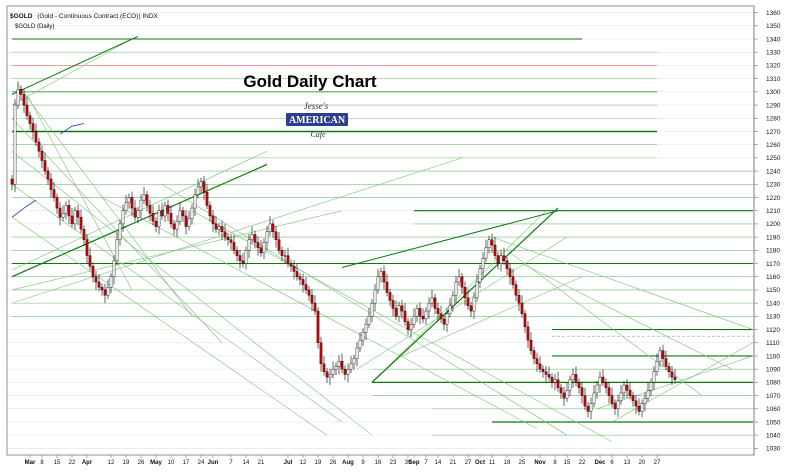  I want to click on x-tick-label: 12, so click(111, 463).